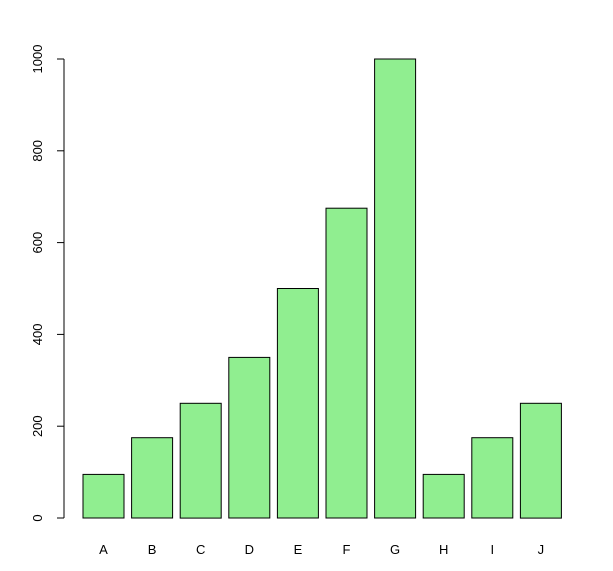 The image size is (613, 571). I want to click on x-tick-label-a: A, so click(103, 549).